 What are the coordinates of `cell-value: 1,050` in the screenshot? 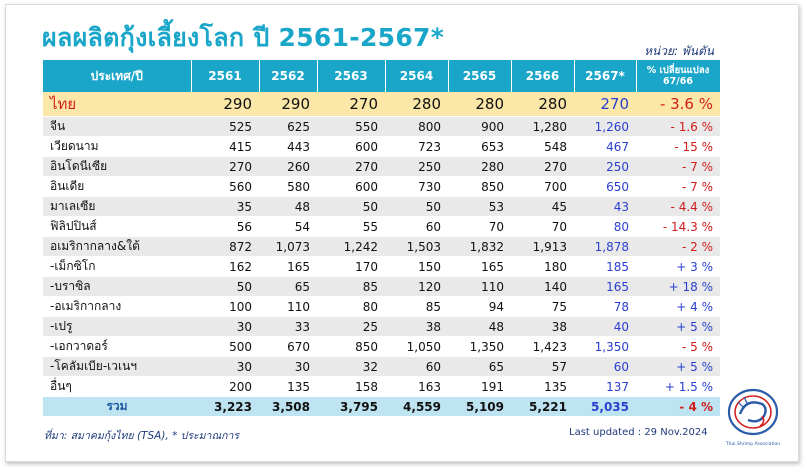 It's located at (416, 346).